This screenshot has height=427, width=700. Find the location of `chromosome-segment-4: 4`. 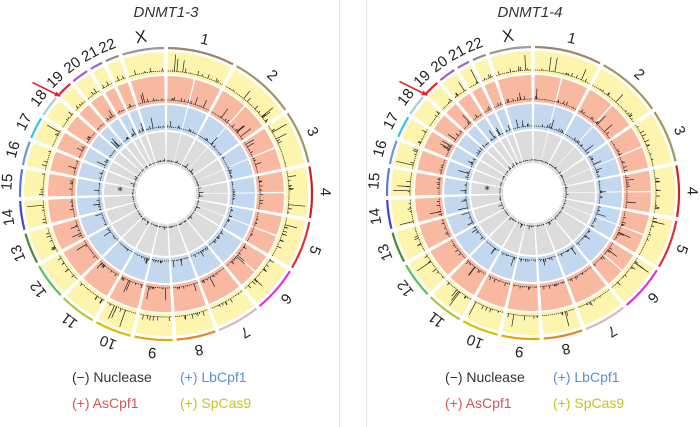

chromosome-segment-4: 4 is located at coordinates (631, 191).